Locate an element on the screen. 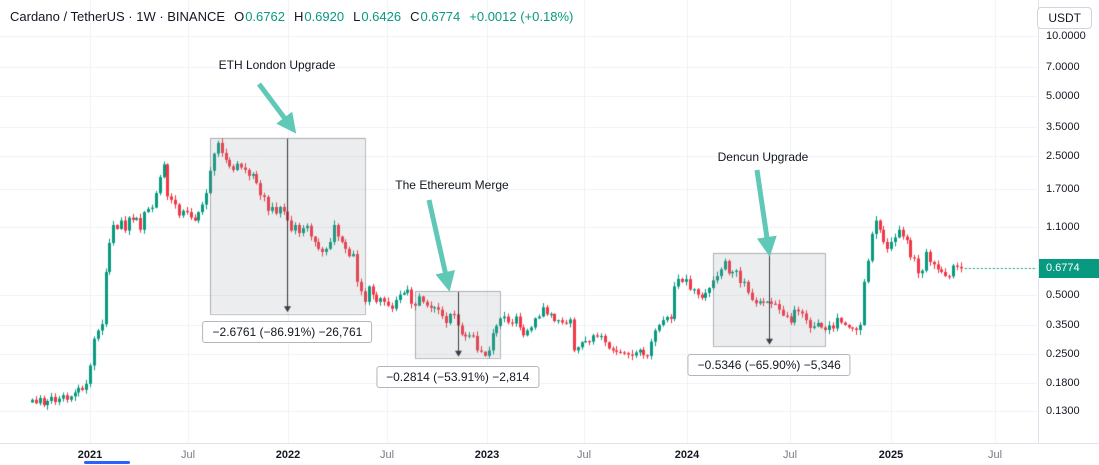 The image size is (1099, 465). event-annotation-text: The Ethereum Merge is located at coordinates (452, 185).